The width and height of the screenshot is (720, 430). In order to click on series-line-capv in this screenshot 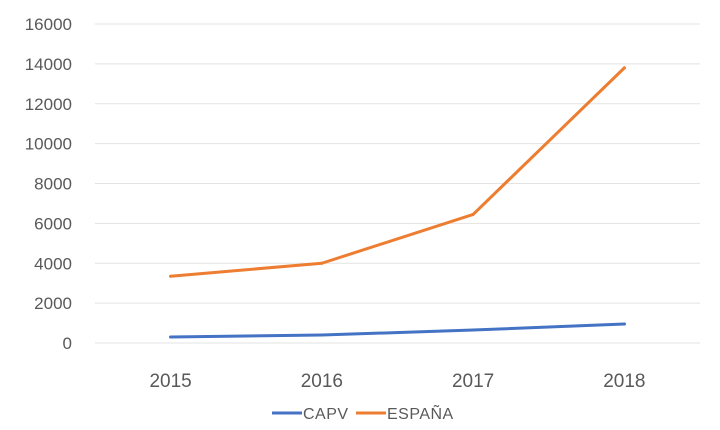, I will do `click(397, 330)`.